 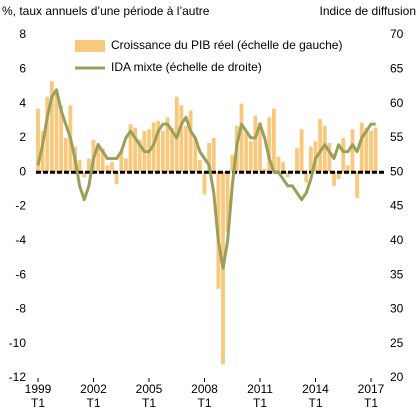 I want to click on x-tick-label: 2008 T1, so click(x=204, y=396).